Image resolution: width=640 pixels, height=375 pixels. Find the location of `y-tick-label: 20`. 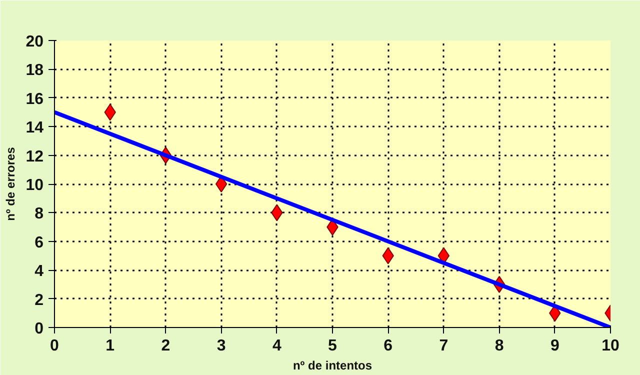

y-tick-label: 20 is located at coordinates (35, 42).